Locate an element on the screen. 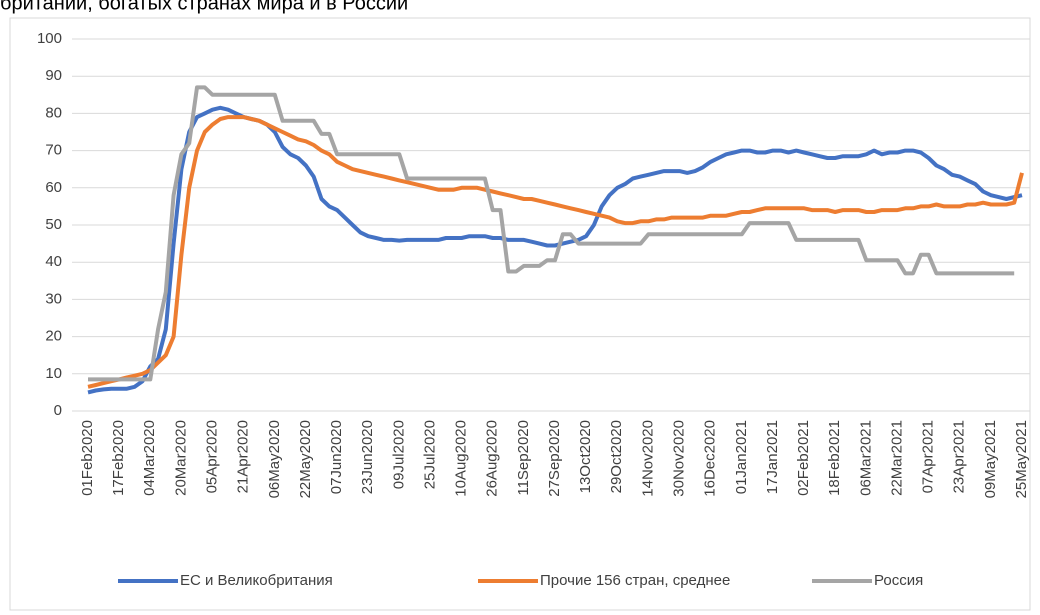 The width and height of the screenshot is (1040, 615). x-tick-label: 09May2021 is located at coordinates (990, 459).